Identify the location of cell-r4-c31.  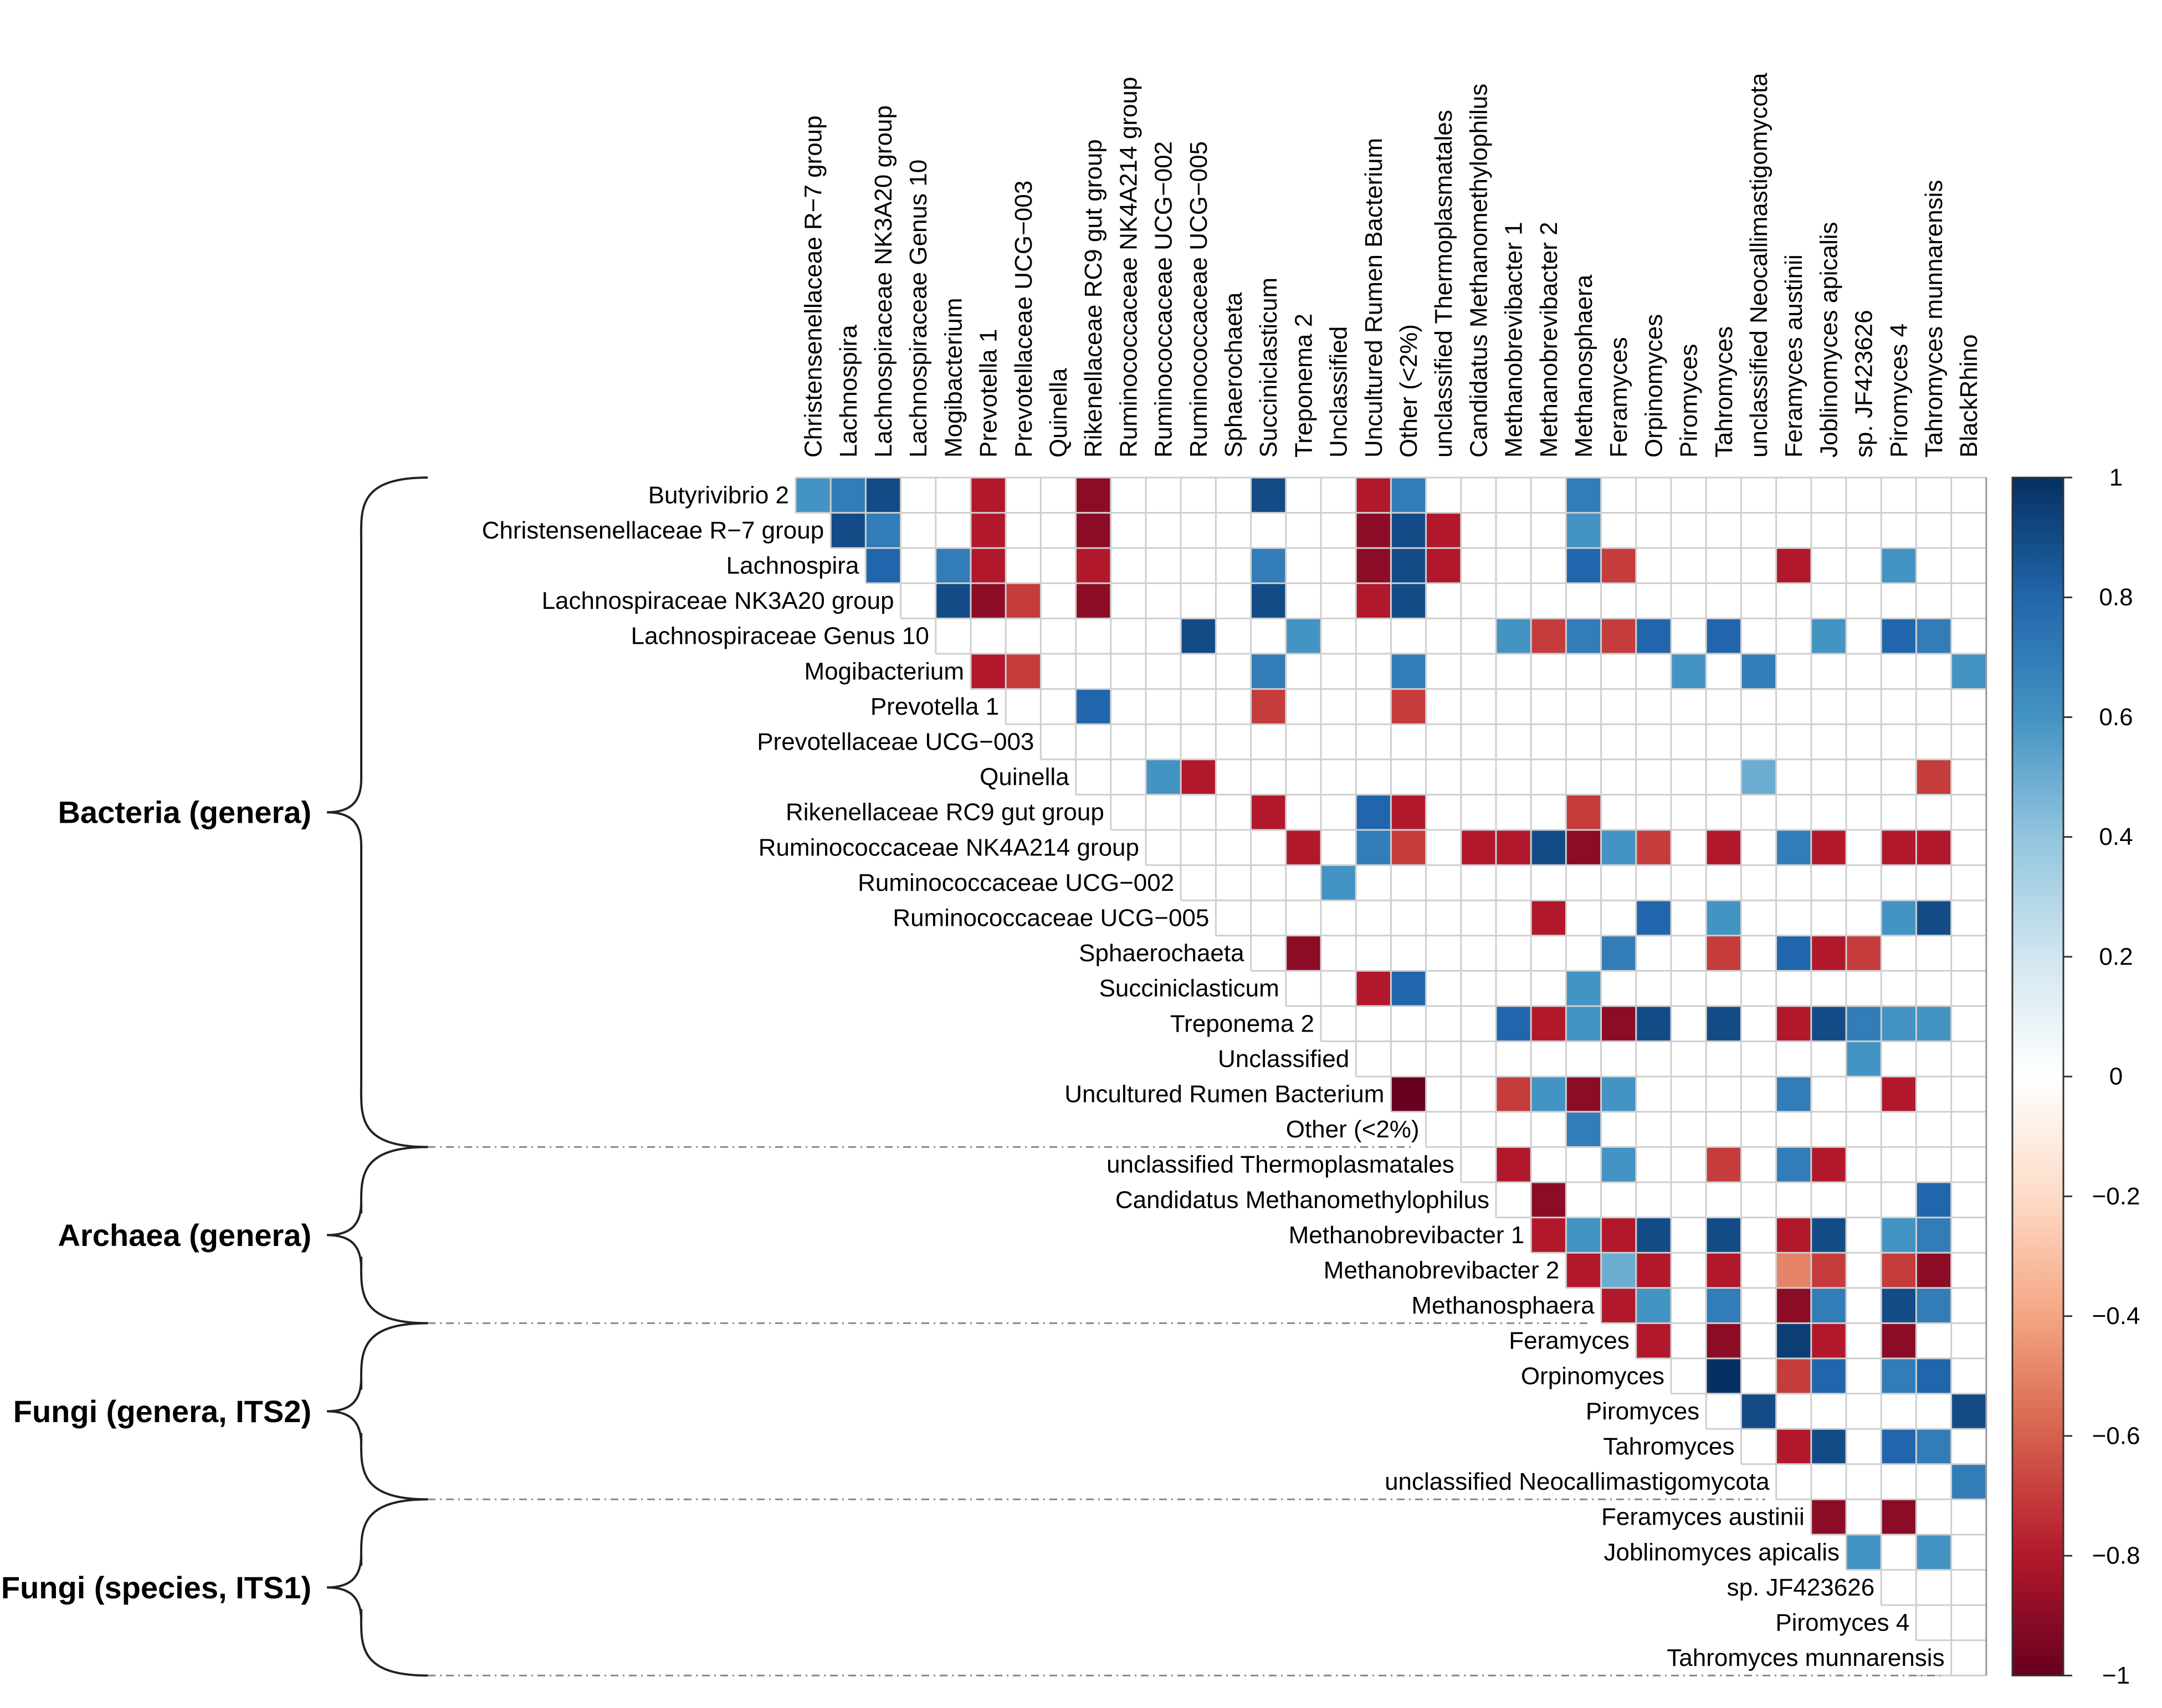
(1899, 636).